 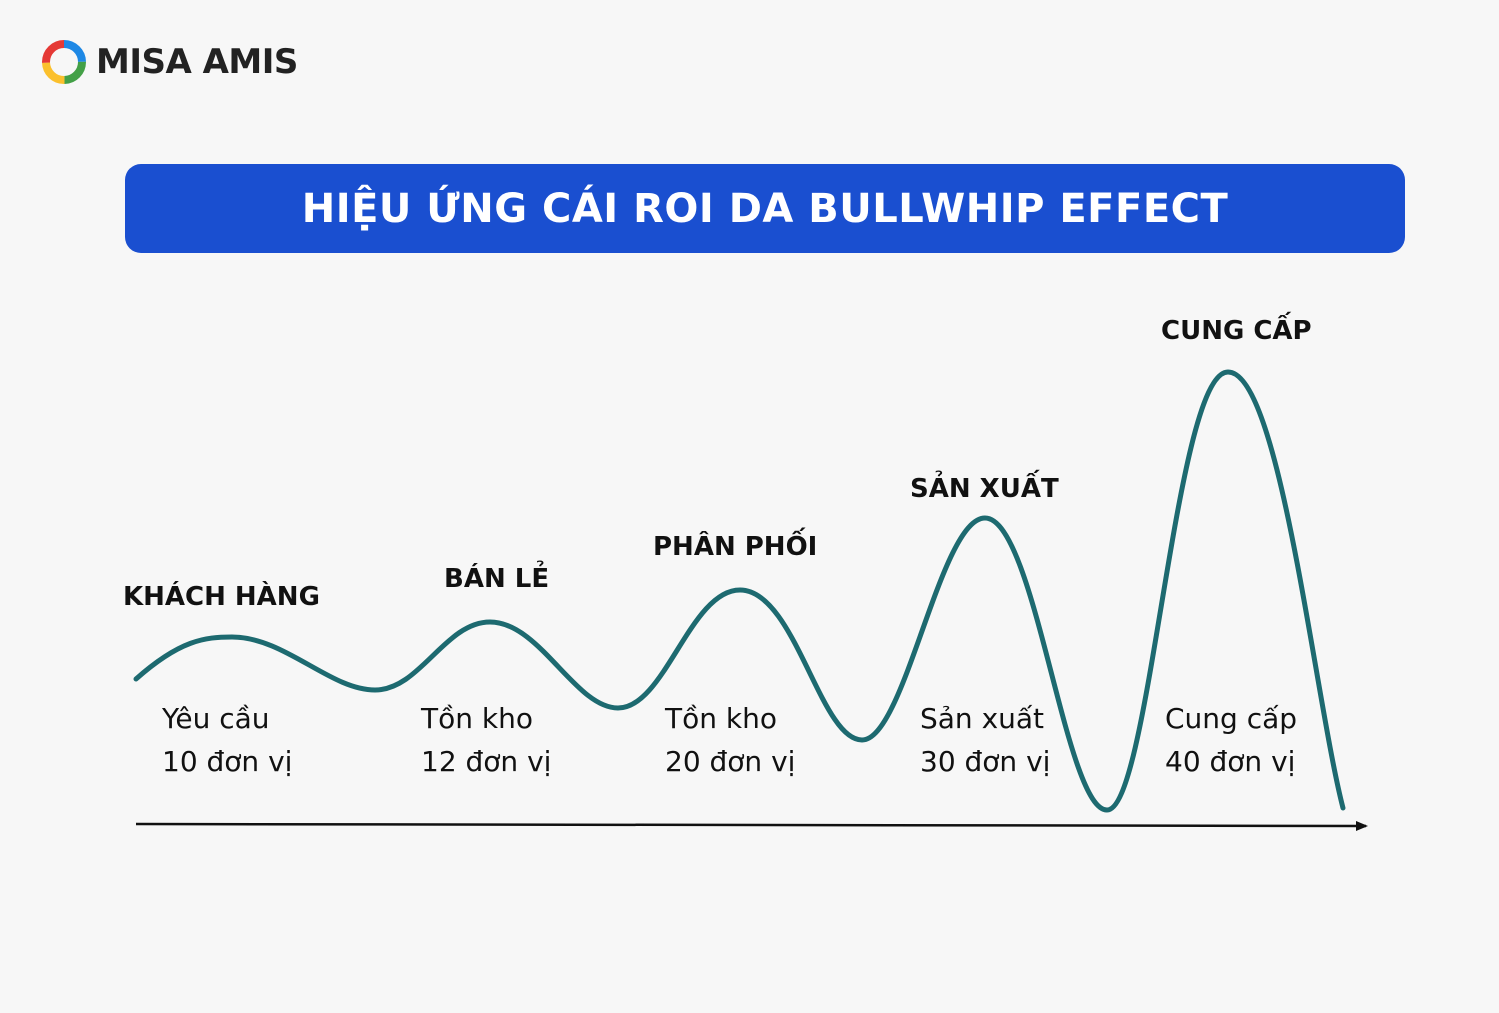 I want to click on stage-desc-line1: Sản xuất, so click(x=982, y=718).